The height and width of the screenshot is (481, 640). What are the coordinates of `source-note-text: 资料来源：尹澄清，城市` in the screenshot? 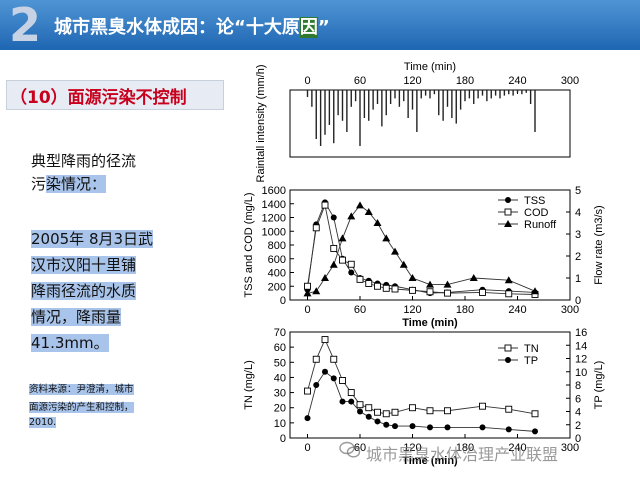 It's located at (81, 389).